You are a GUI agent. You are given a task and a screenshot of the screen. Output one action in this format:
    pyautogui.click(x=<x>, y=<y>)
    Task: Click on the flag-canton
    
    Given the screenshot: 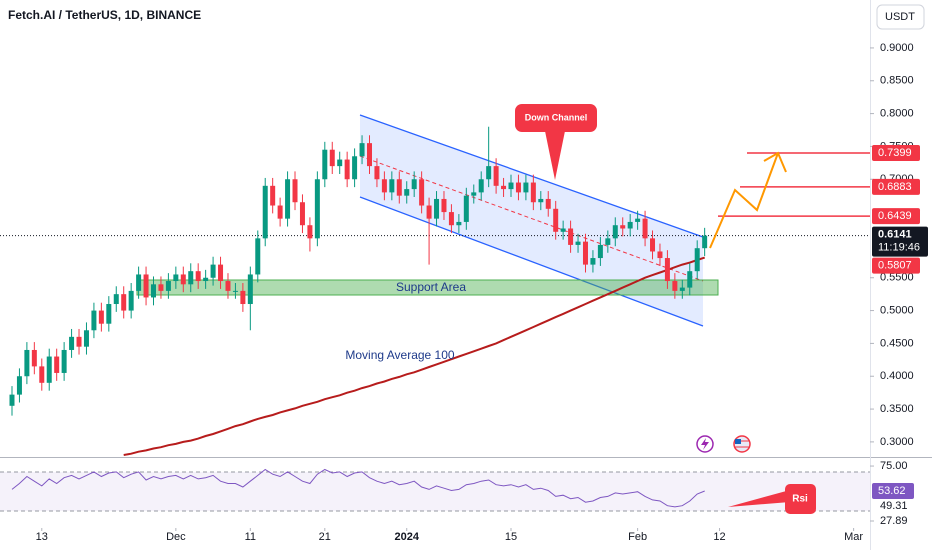 What is the action you would take?
    pyautogui.click(x=738, y=441)
    